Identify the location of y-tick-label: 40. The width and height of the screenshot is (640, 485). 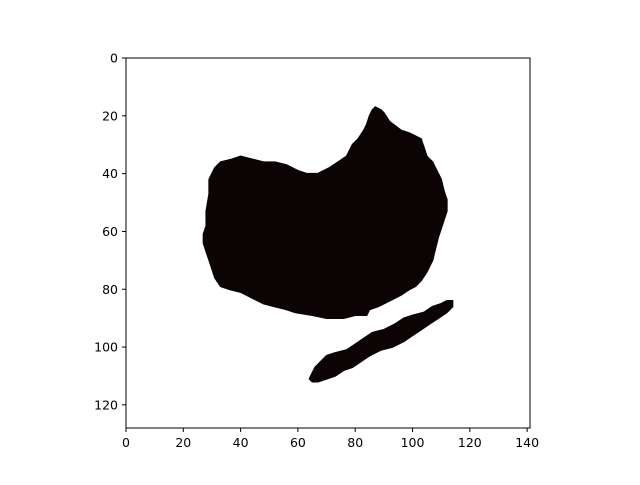
(110, 173).